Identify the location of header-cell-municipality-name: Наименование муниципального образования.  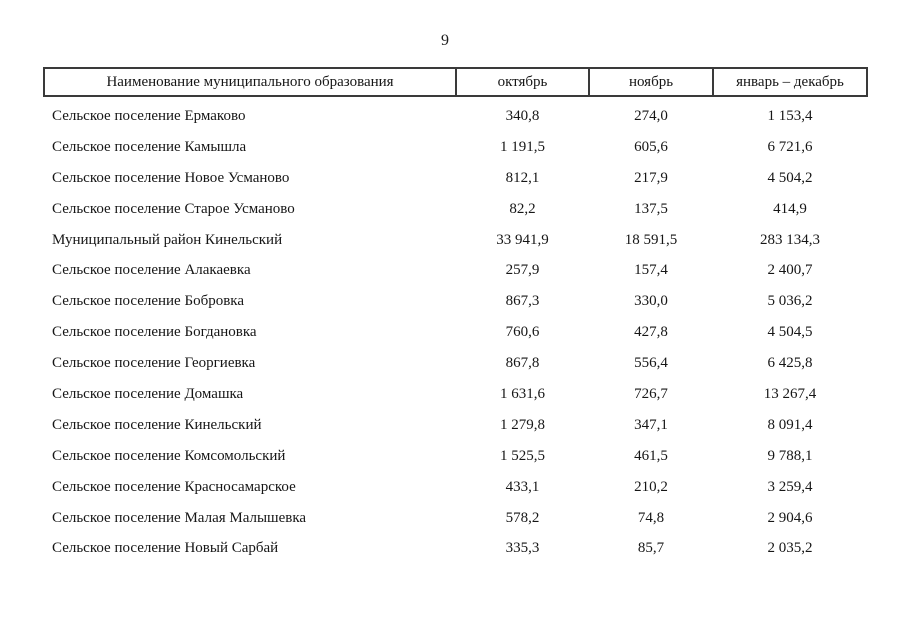
(250, 82).